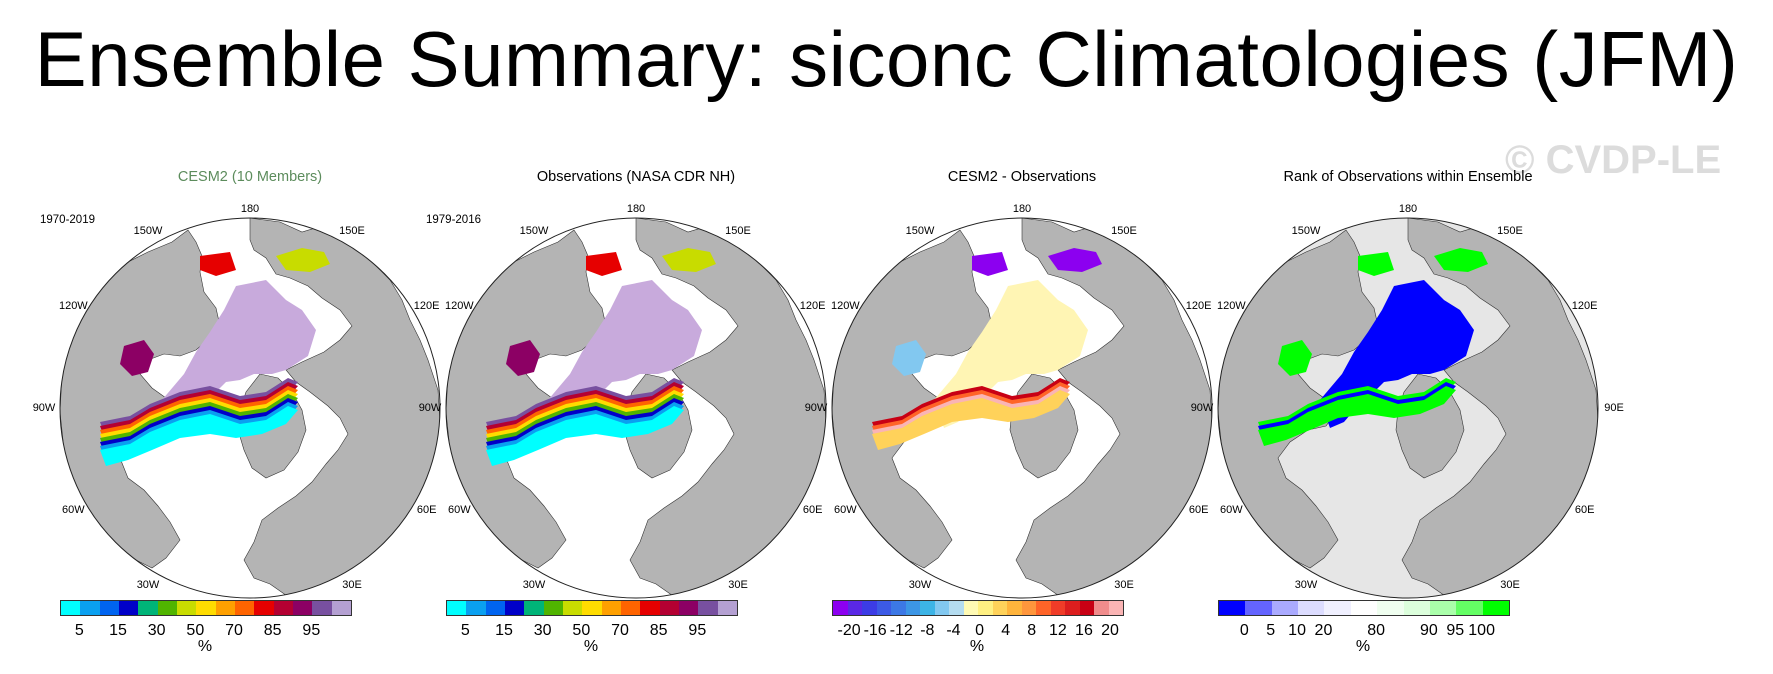  I want to click on colorbar-unit: %, so click(591, 646).